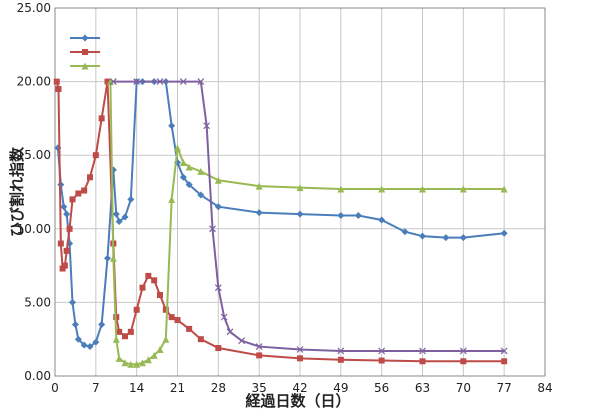 The height and width of the screenshot is (418, 589). Describe the element at coordinates (297, 401) in the screenshot. I see `x-axis-title: 経過日数（日）` at that location.